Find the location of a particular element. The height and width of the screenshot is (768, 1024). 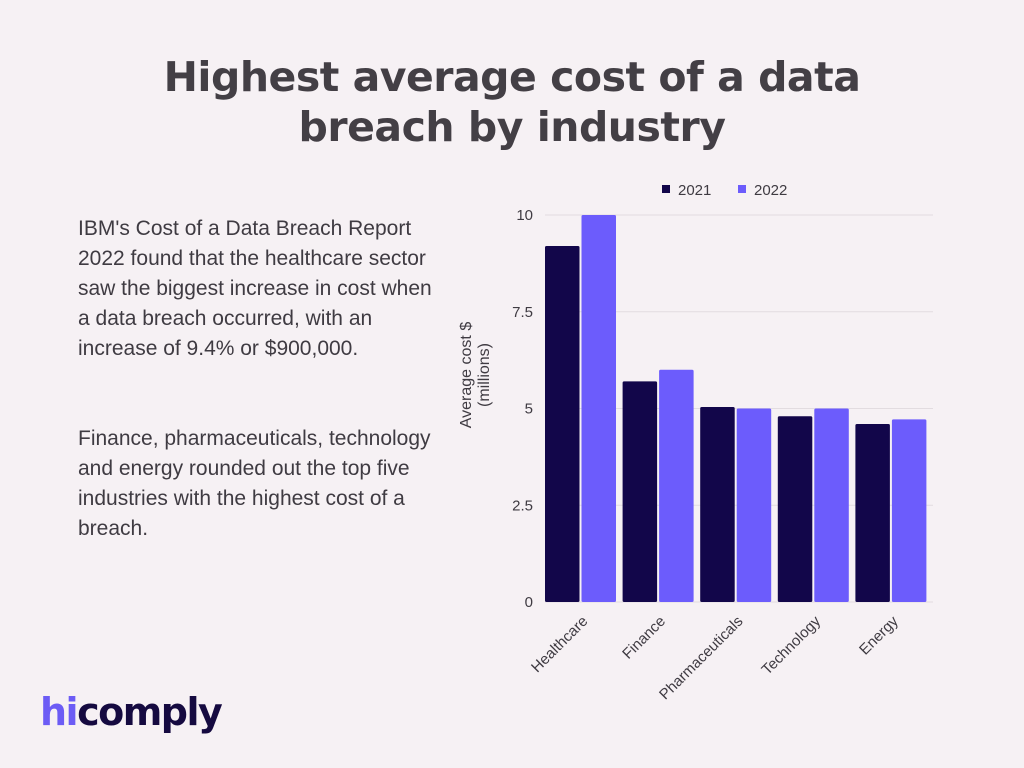

bar-2021-technology is located at coordinates (795, 509).